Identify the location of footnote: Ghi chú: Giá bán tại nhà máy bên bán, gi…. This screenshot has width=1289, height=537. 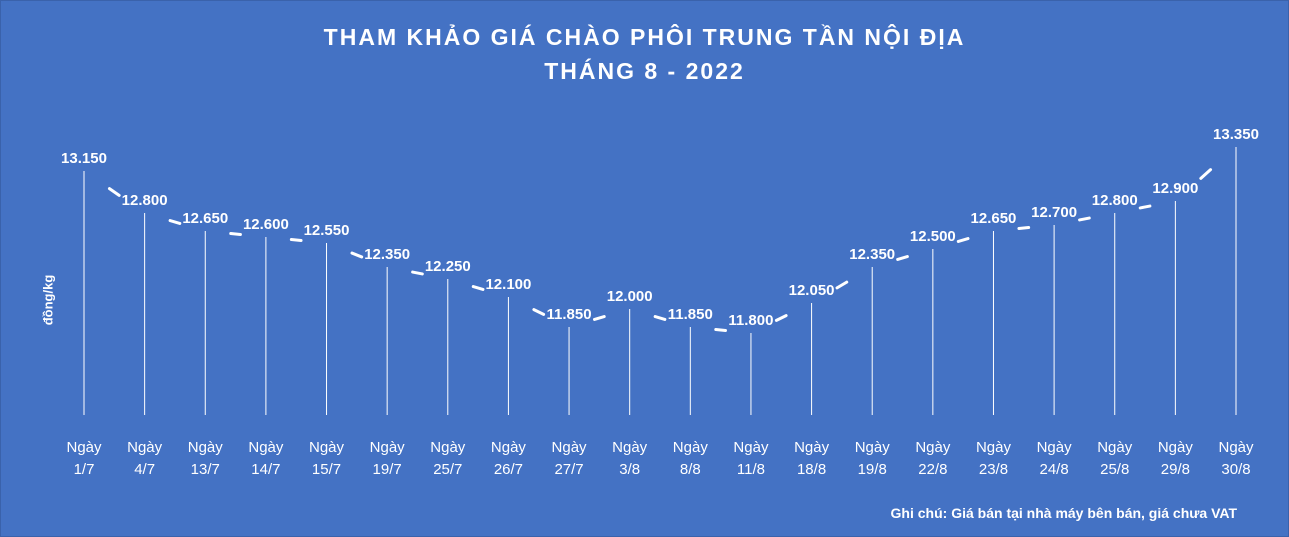
(1063, 513).